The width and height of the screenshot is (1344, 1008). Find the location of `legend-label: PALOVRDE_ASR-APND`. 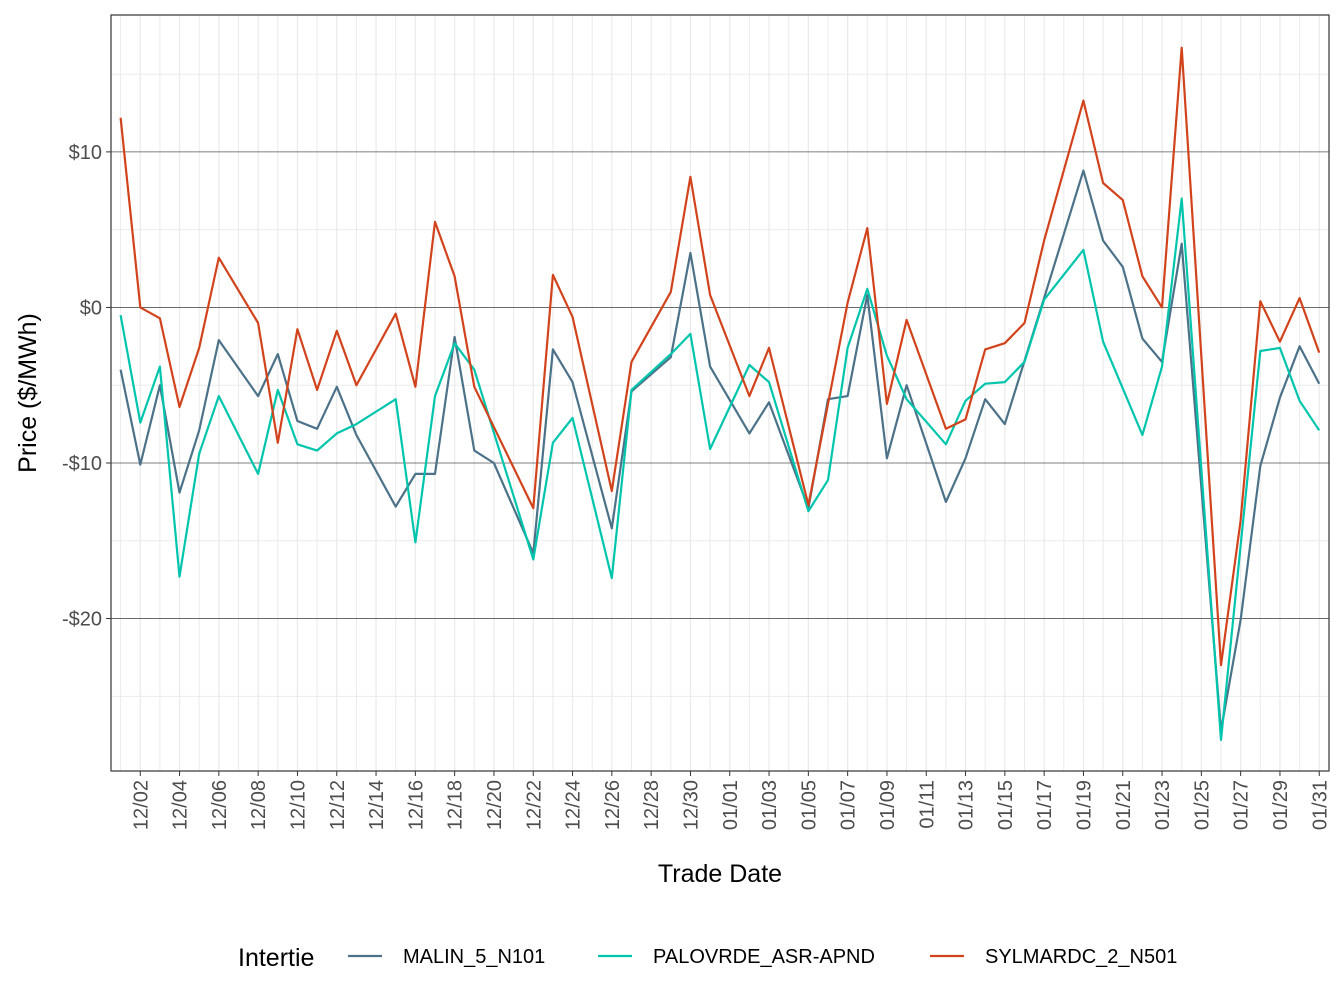

legend-label: PALOVRDE_ASR-APND is located at coordinates (764, 957).